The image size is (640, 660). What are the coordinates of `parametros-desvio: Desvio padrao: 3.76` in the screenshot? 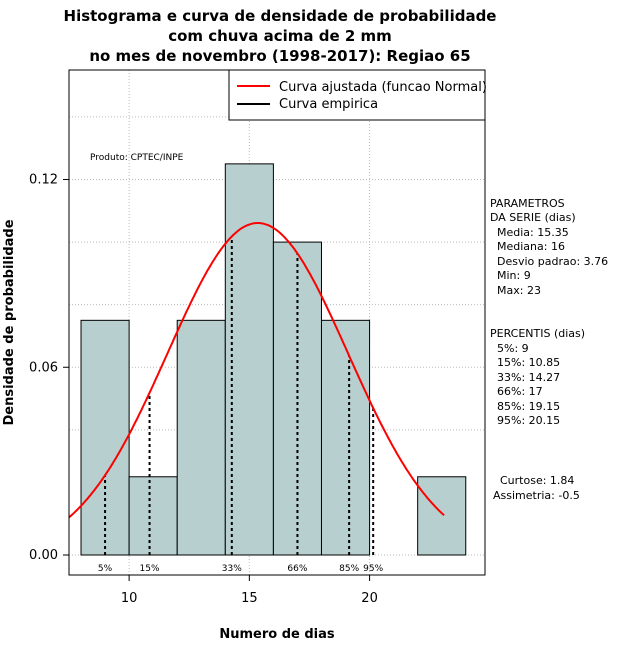 It's located at (553, 261).